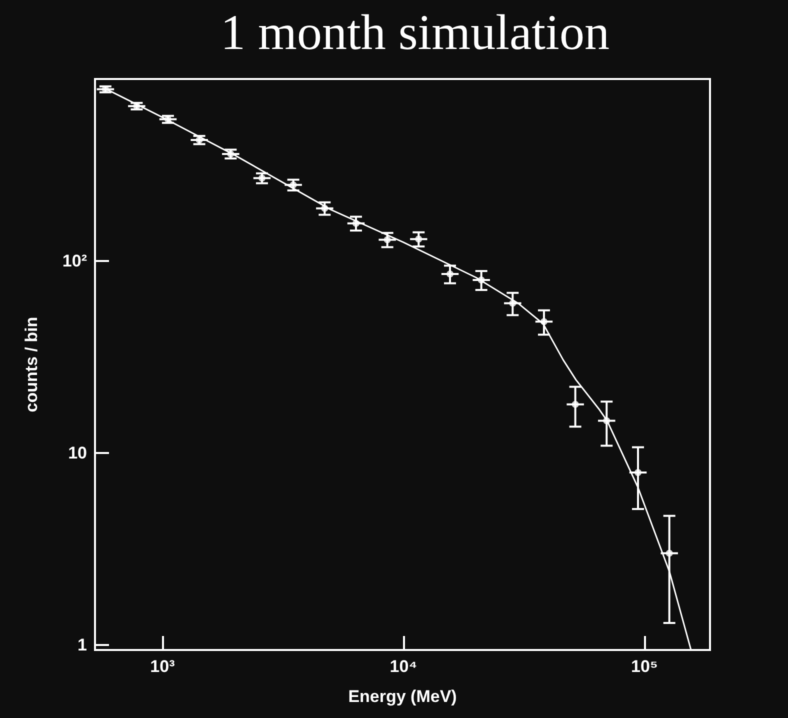 Image resolution: width=788 pixels, height=718 pixels. What do you see at coordinates (82, 644) in the screenshot?
I see `y-tick-label: 1` at bounding box center [82, 644].